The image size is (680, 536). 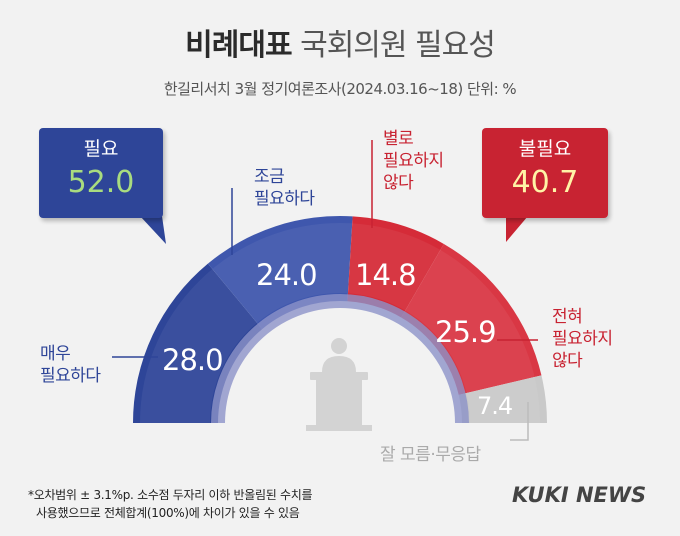 What do you see at coordinates (287, 275) in the screenshot?
I see `value-label-somewhat-needed: 24.0` at bounding box center [287, 275].